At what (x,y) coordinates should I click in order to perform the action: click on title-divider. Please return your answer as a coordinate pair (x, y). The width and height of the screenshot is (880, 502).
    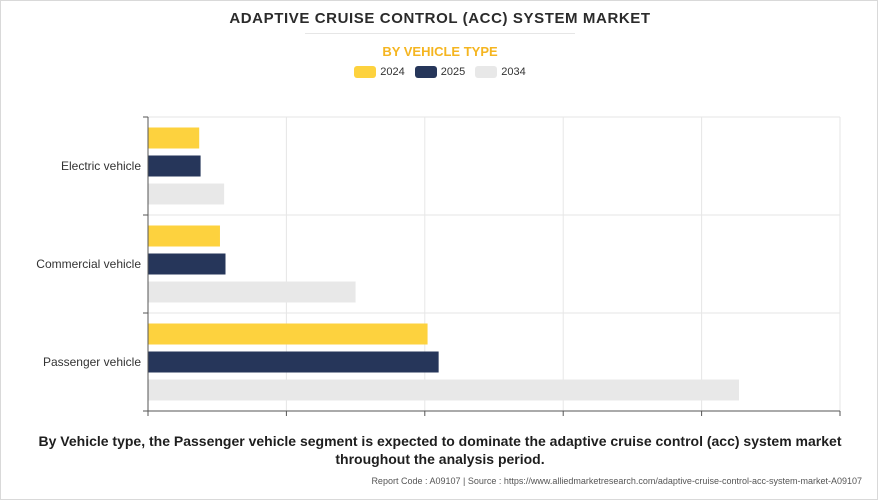
    Looking at the image, I should click on (440, 33).